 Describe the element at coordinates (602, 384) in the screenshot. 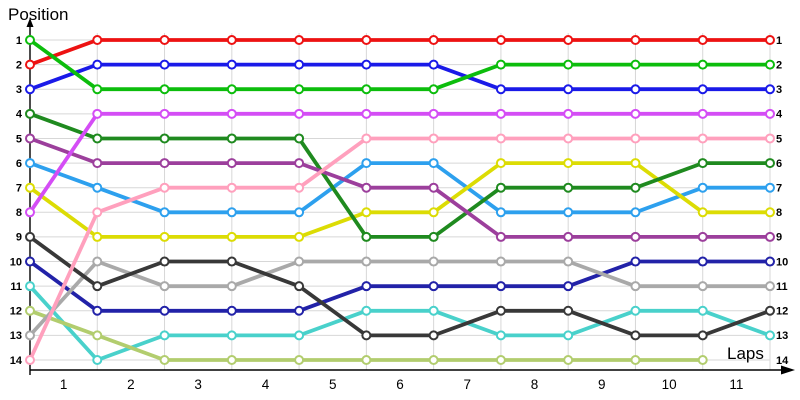

I see `x-tick-label: 9` at that location.